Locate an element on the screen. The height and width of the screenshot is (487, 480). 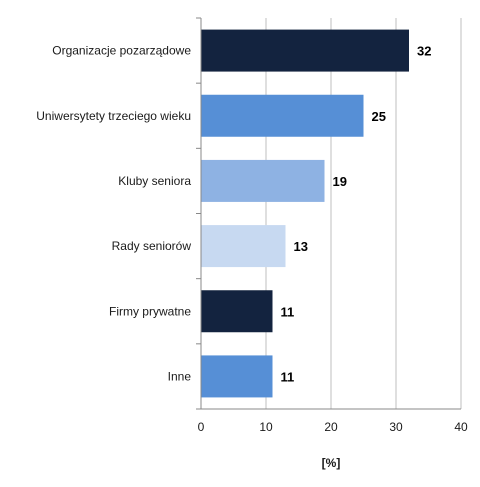
category-label: Uniwersytety trzeciego wieku is located at coordinates (113, 116).